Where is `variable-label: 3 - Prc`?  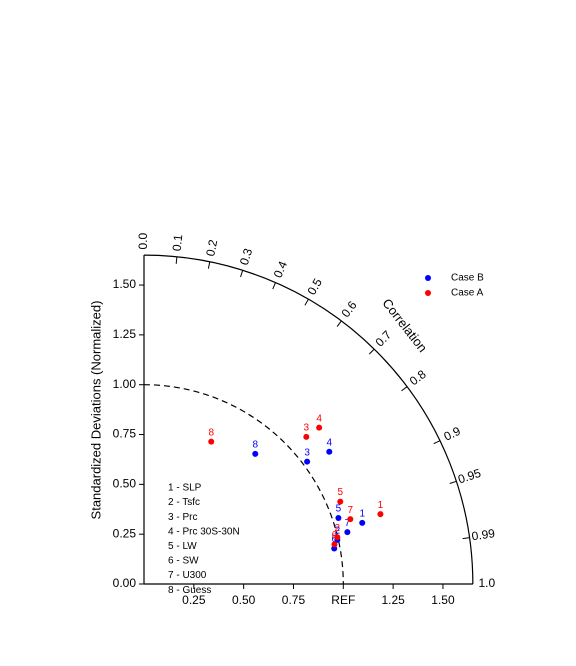
variable-label: 3 - Prc is located at coordinates (182, 517).